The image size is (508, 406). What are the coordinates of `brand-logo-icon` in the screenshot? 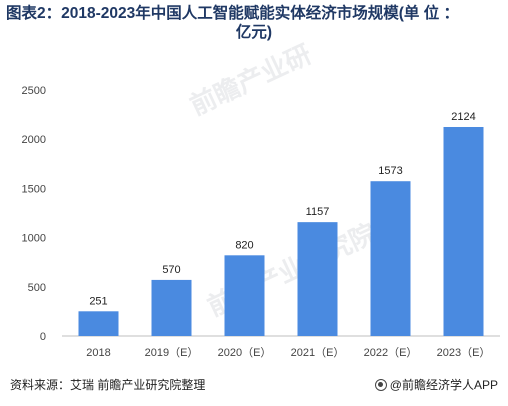 It's located at (380, 384).